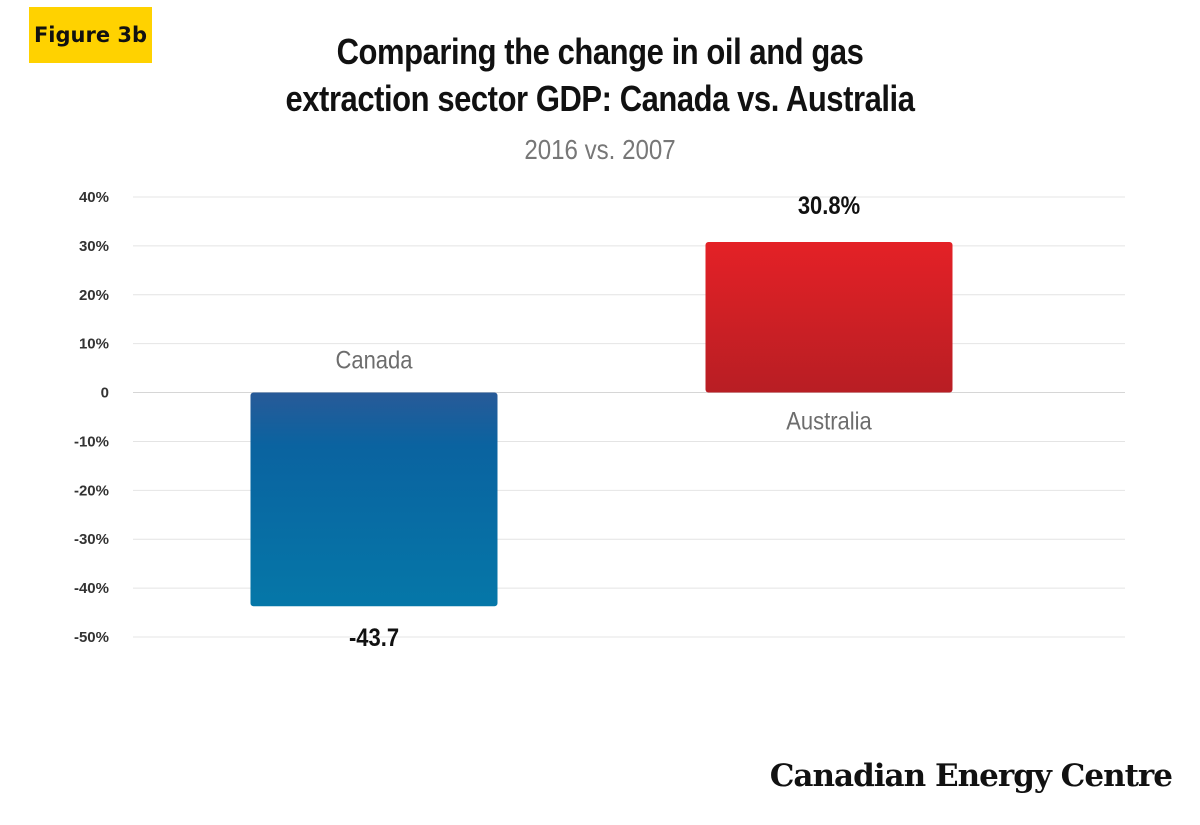 This screenshot has width=1200, height=825. Describe the element at coordinates (105, 393) in the screenshot. I see `y-tick-label: 0` at that location.